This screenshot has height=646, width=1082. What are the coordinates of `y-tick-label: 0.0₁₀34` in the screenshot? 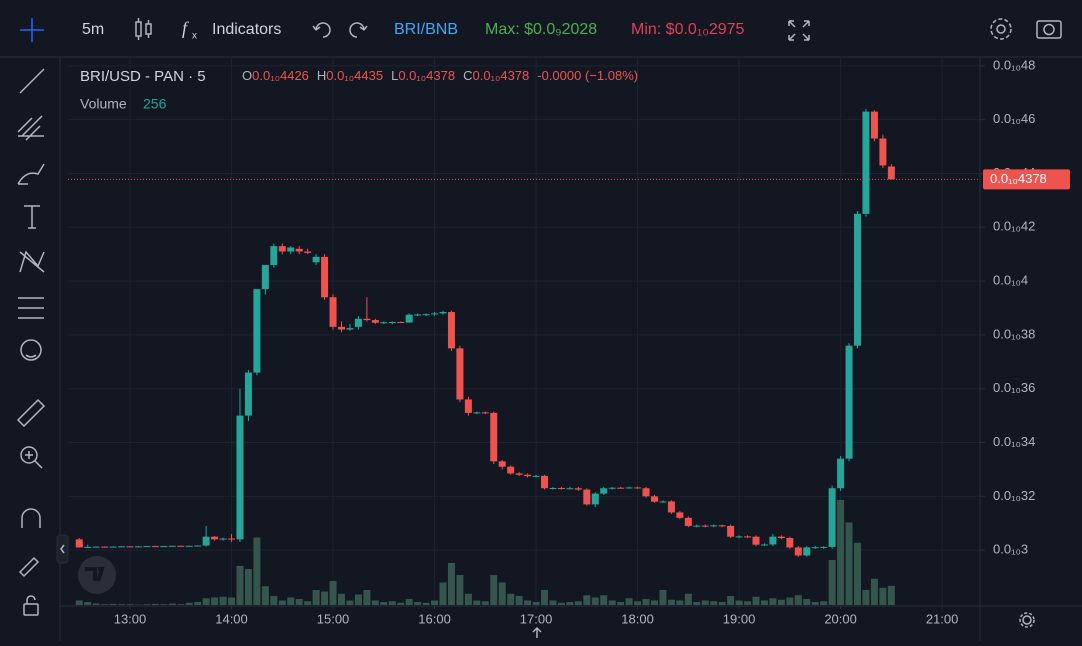 It's located at (1014, 441).